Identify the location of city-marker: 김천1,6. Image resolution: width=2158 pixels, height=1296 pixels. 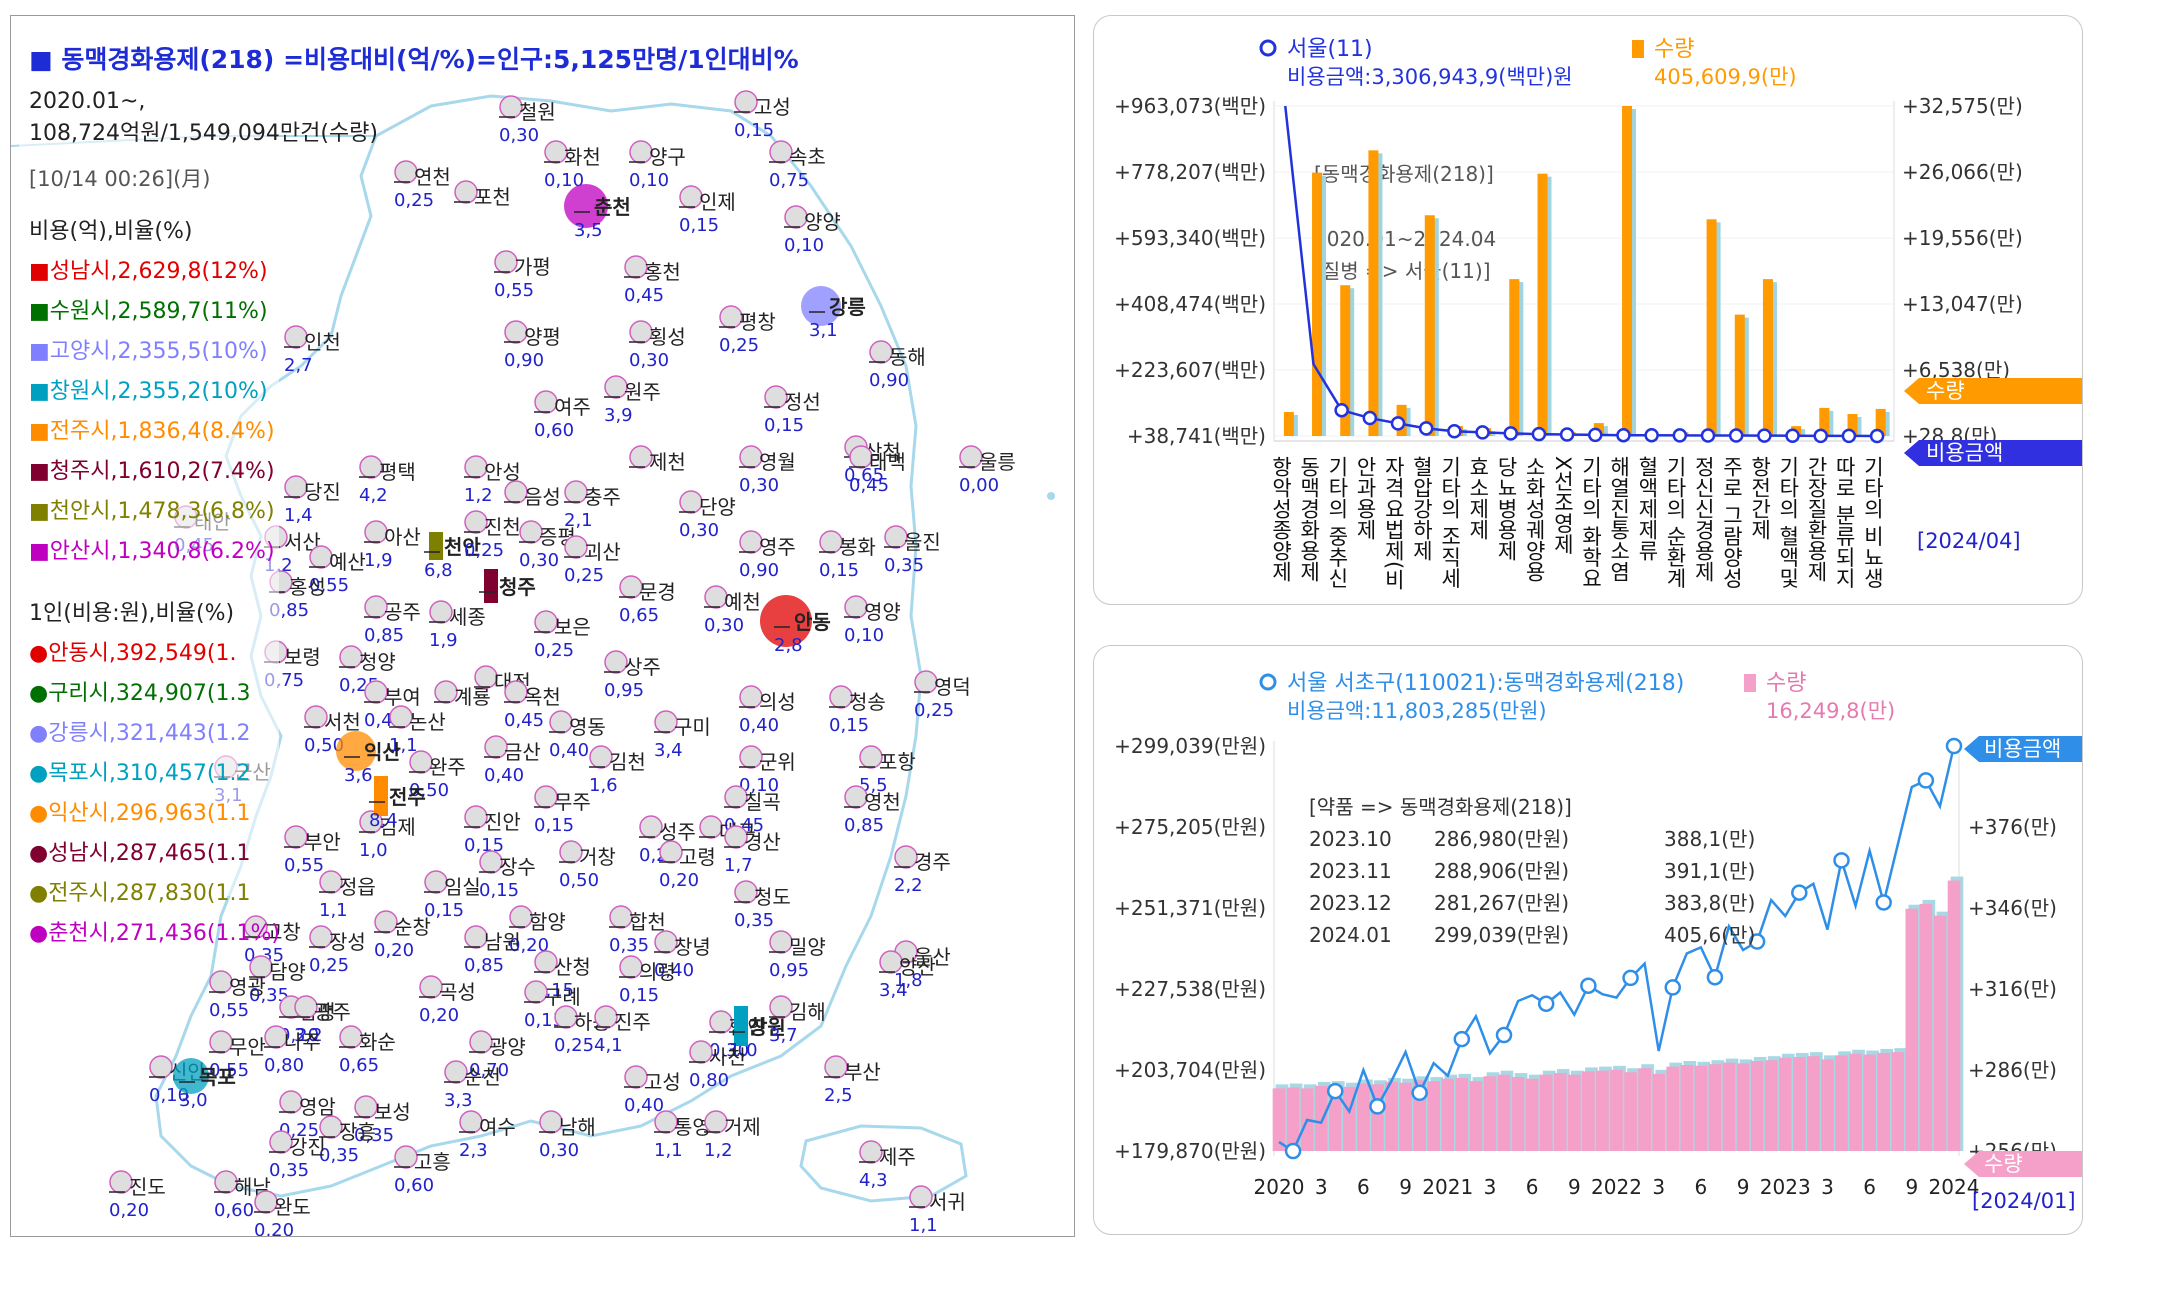
(617, 770).